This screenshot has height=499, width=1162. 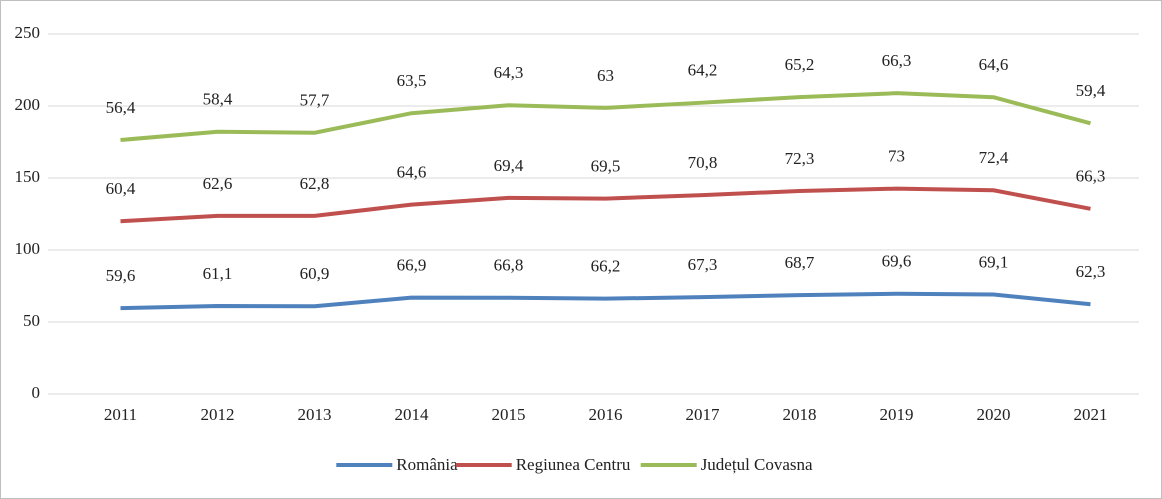 I want to click on x-tick-label: 2014, so click(x=412, y=414).